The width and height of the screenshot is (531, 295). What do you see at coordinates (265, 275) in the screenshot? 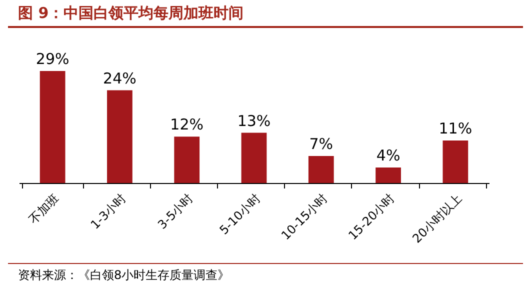
I see `text: 资料来源：《白领8小时生存质量调查》` at bounding box center [265, 275].